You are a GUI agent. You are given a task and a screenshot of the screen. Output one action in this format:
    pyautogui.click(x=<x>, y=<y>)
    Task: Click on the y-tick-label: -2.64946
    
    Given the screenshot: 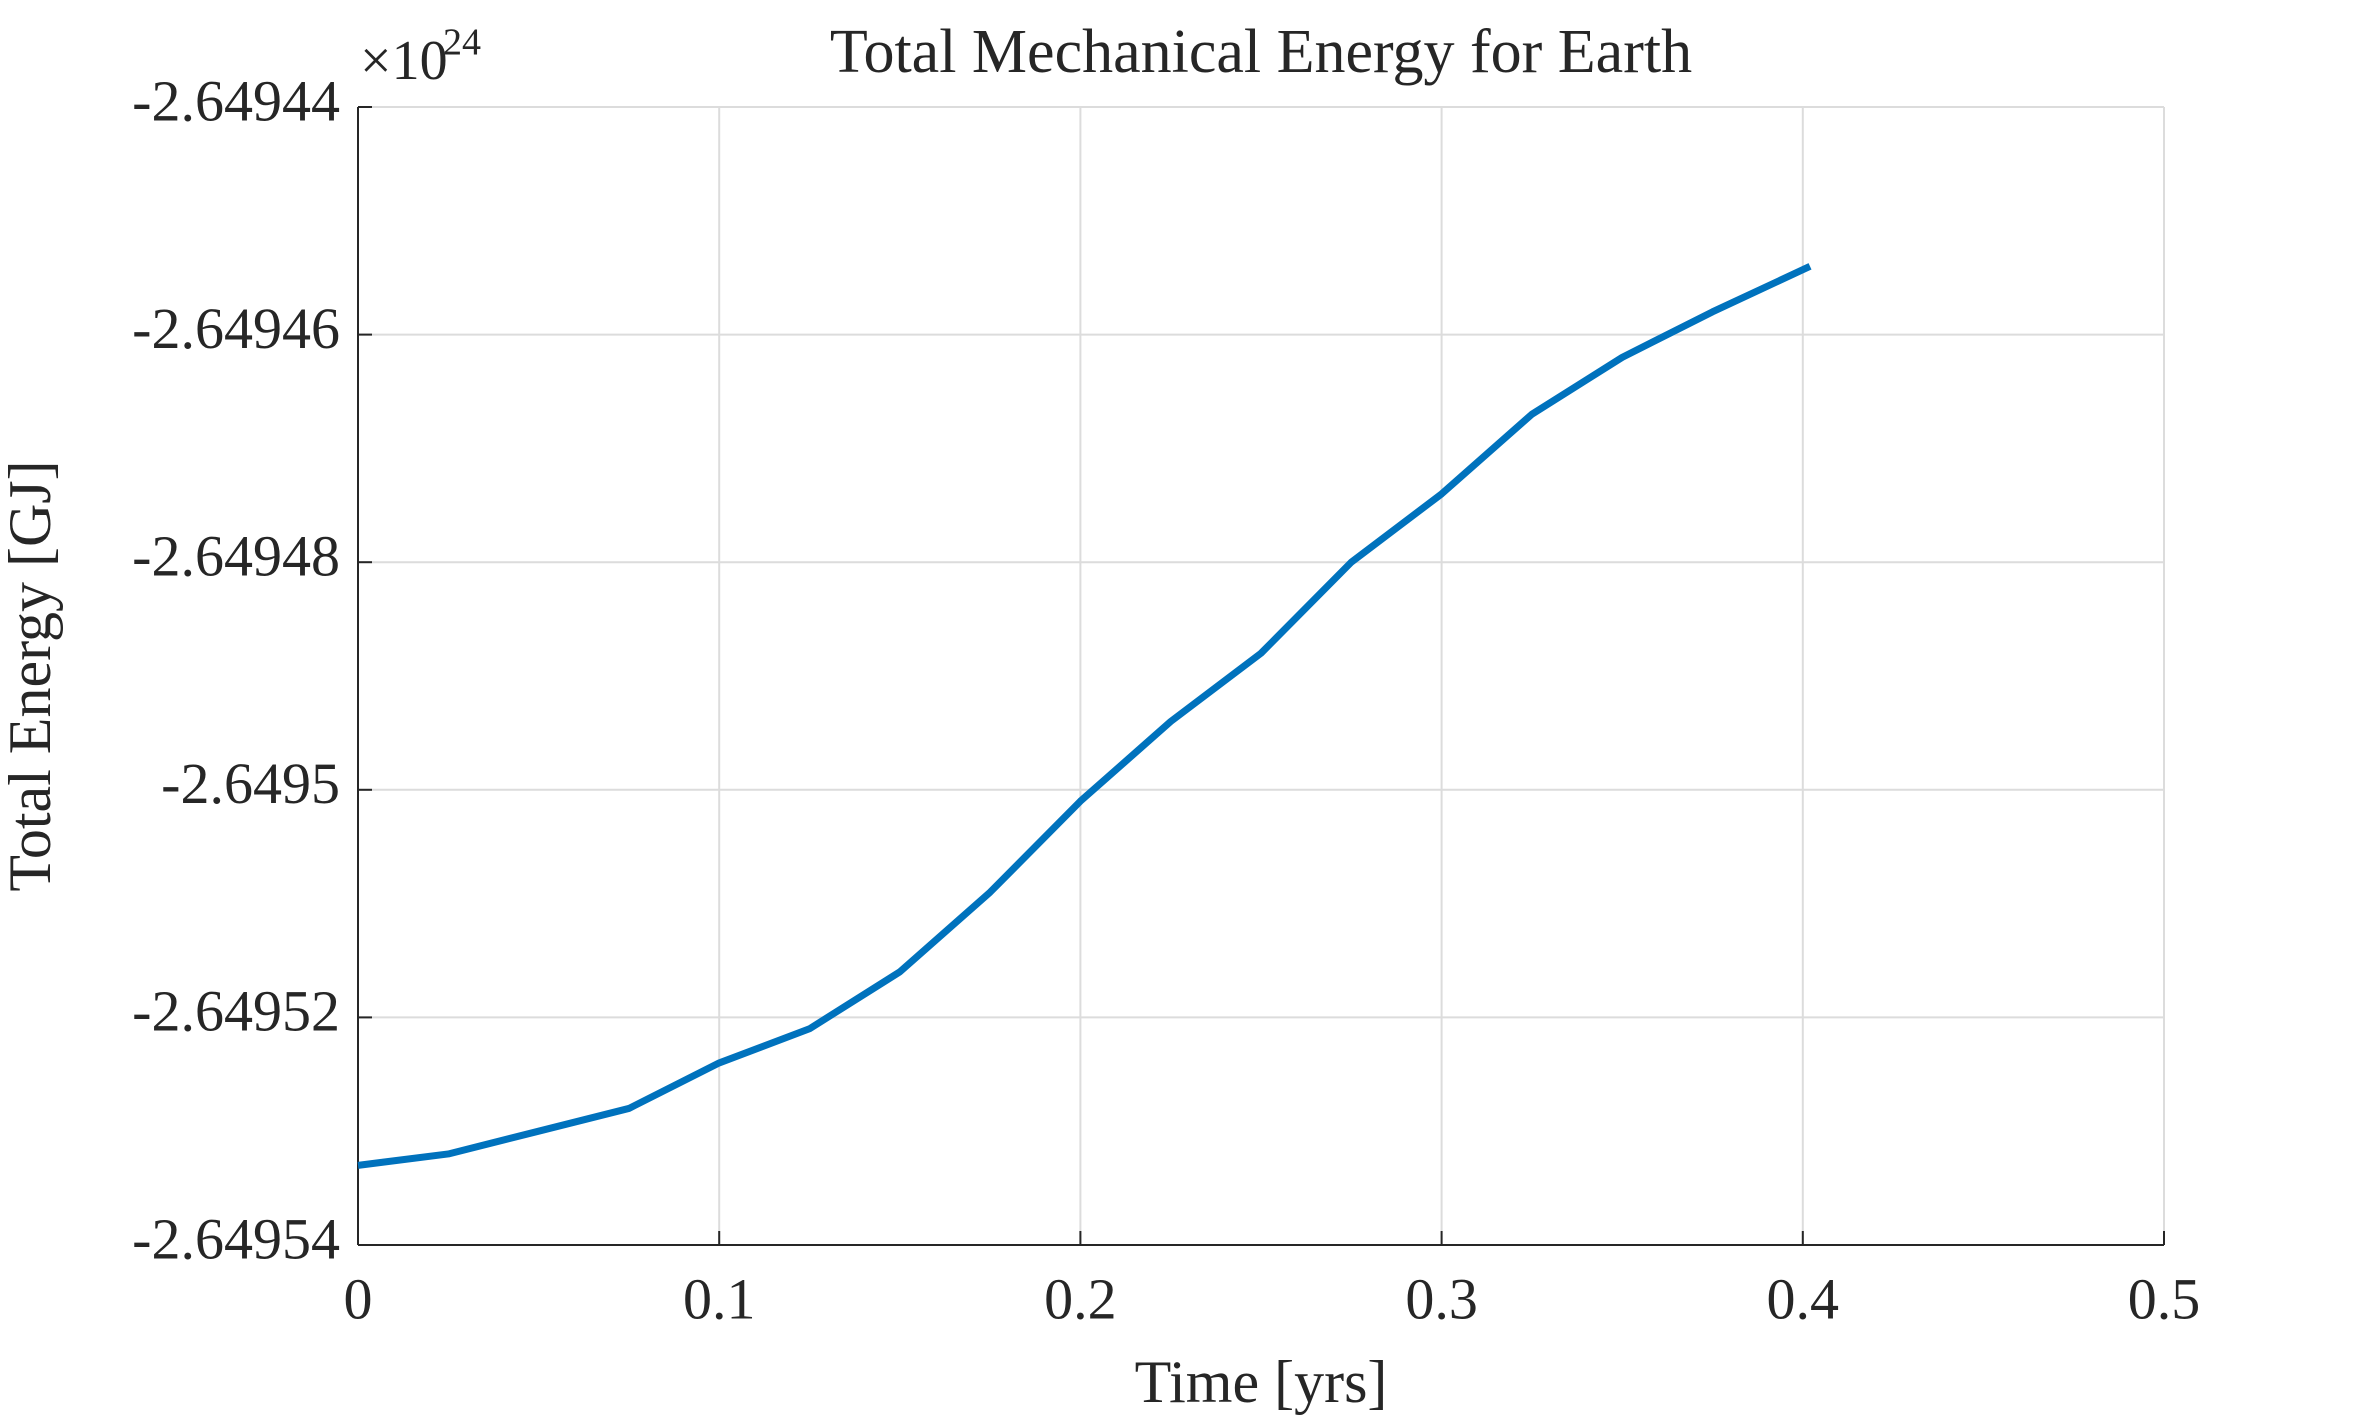 What is the action you would take?
    pyautogui.click(x=236, y=328)
    